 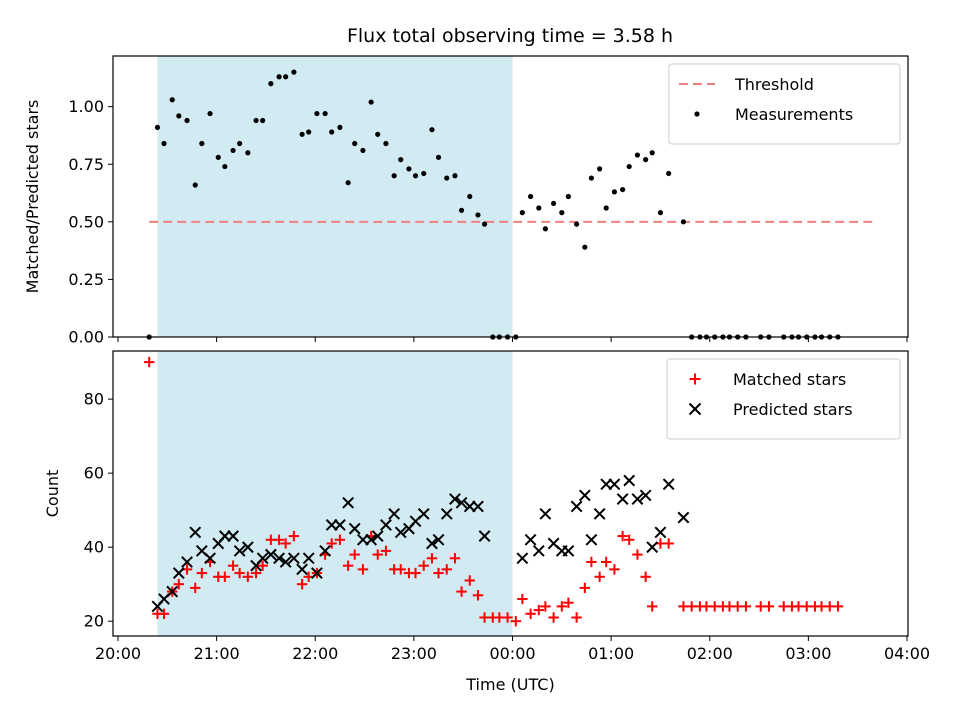 I want to click on legend-label: Predicted stars, so click(x=793, y=409).